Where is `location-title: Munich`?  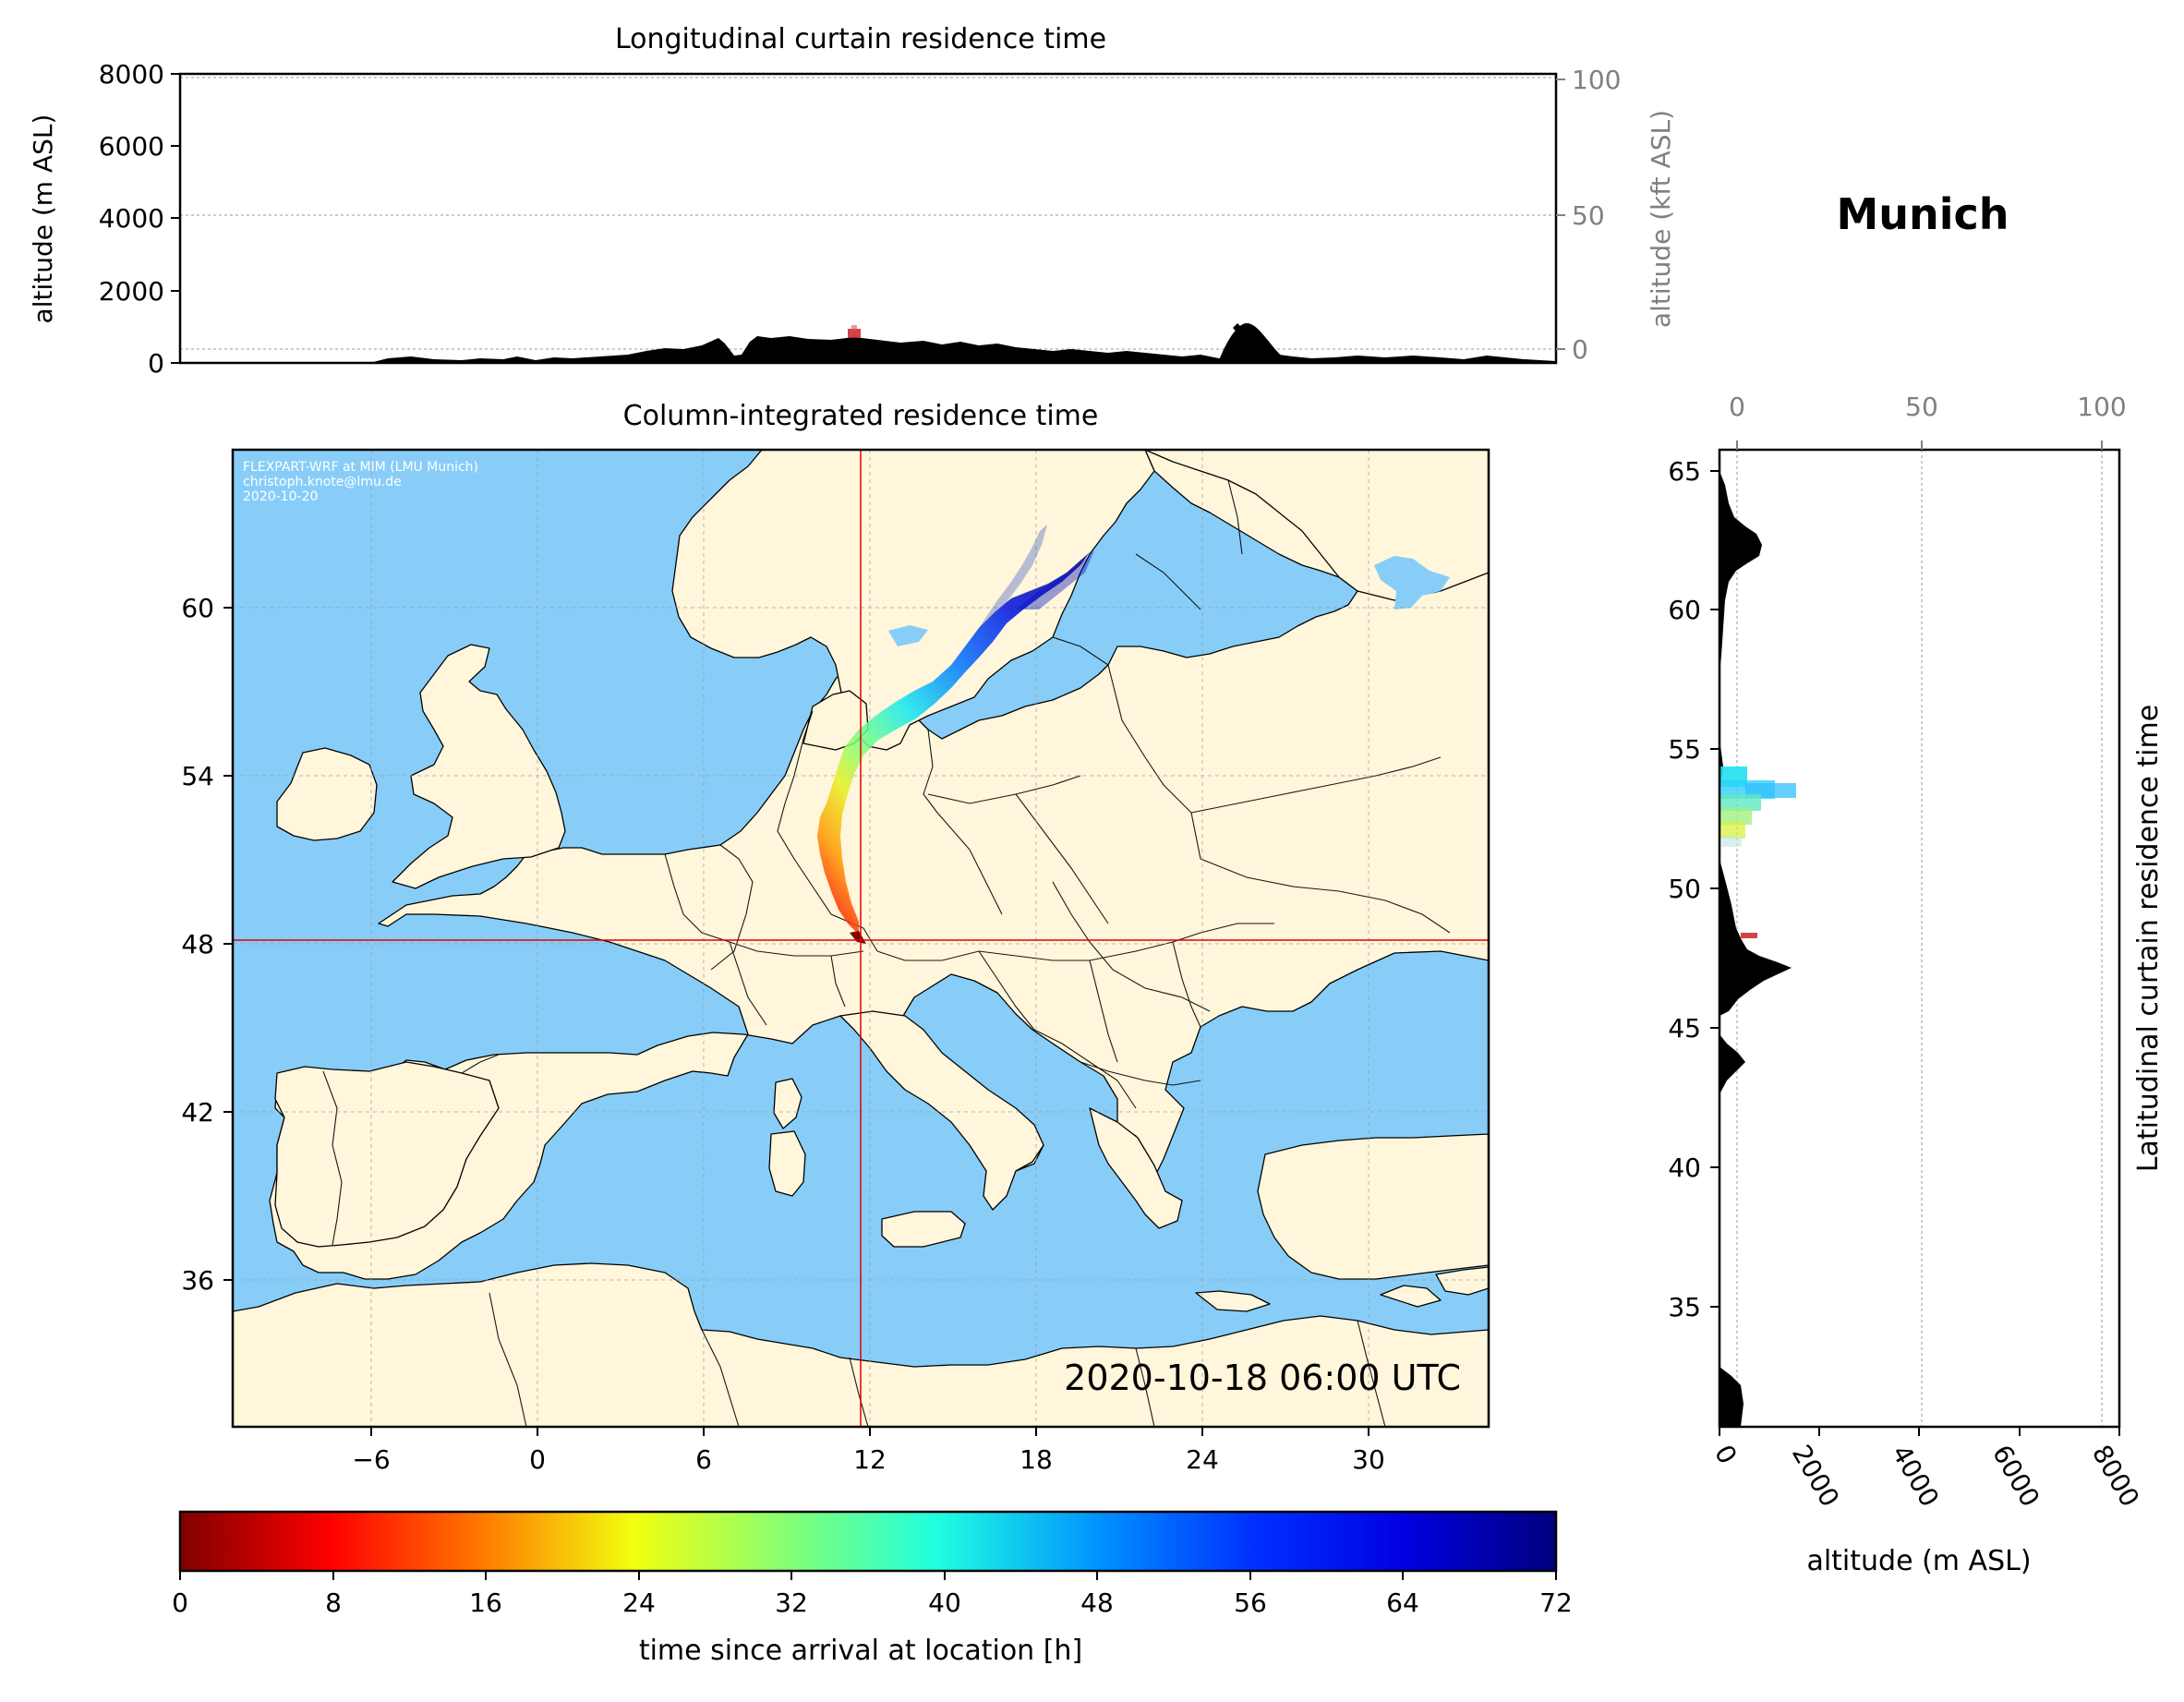
location-title: Munich is located at coordinates (1922, 214).